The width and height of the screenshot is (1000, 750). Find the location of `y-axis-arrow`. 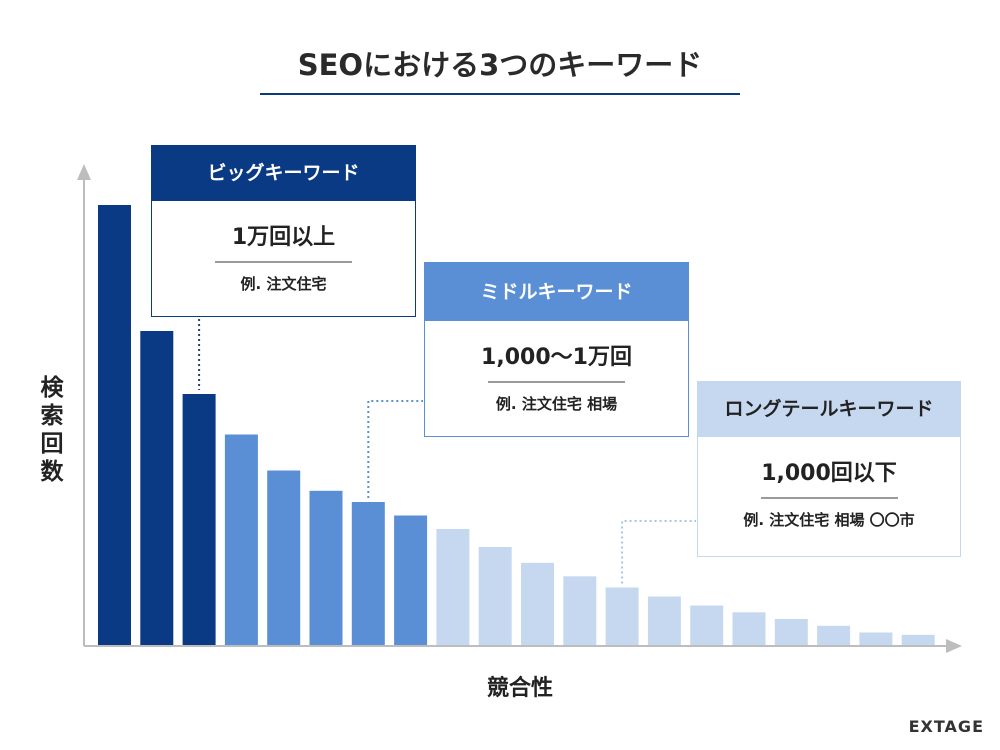

y-axis-arrow is located at coordinates (84, 172).